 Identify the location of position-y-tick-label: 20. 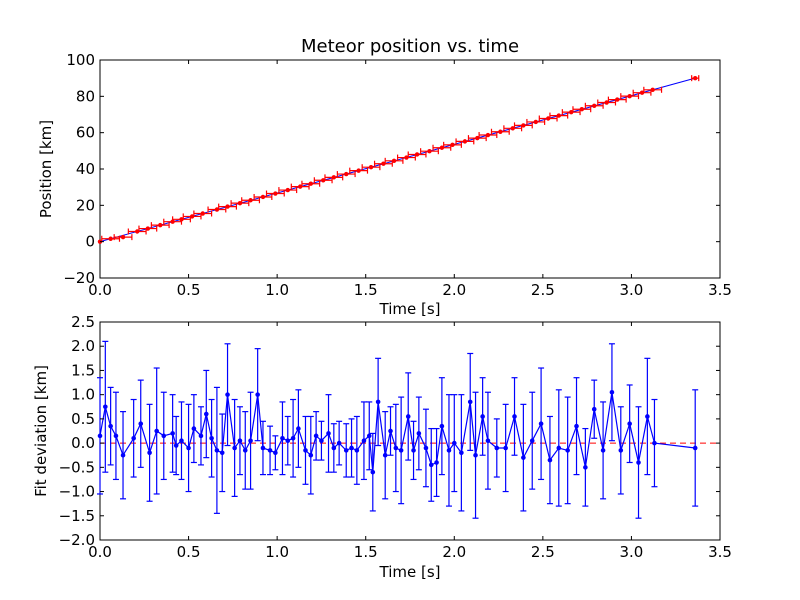
(85, 205).